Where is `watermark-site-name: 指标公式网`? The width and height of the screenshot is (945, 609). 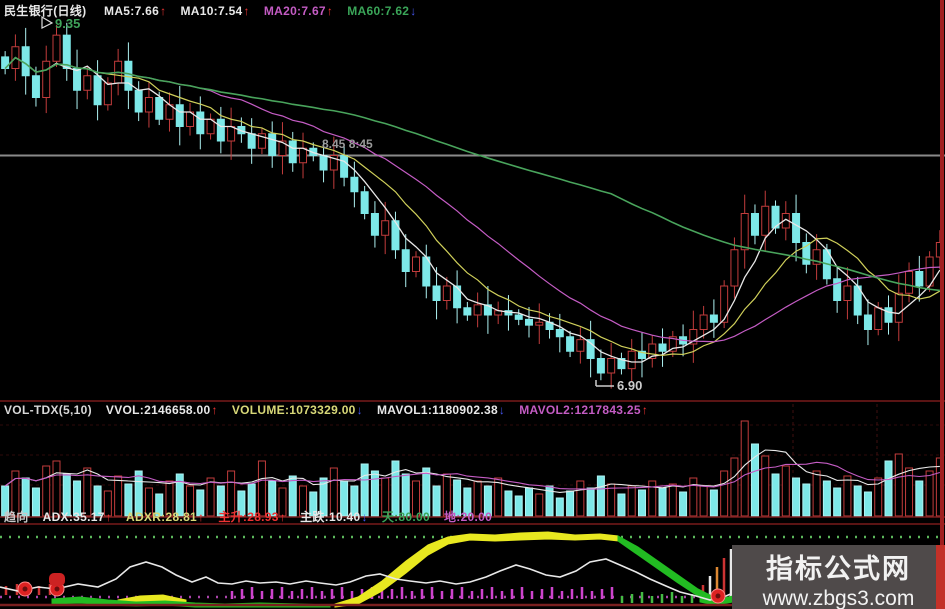
watermark-site-name: 指标公式网 is located at coordinates (838, 569).